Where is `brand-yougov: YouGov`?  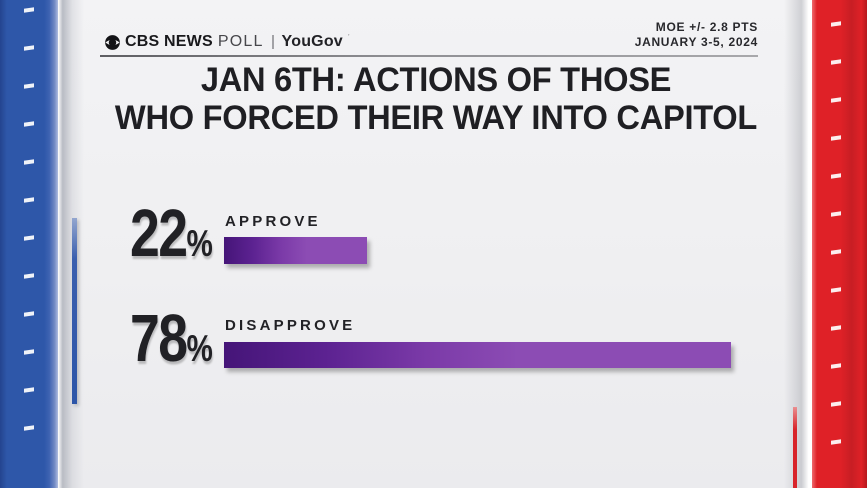 brand-yougov: YouGov is located at coordinates (312, 41).